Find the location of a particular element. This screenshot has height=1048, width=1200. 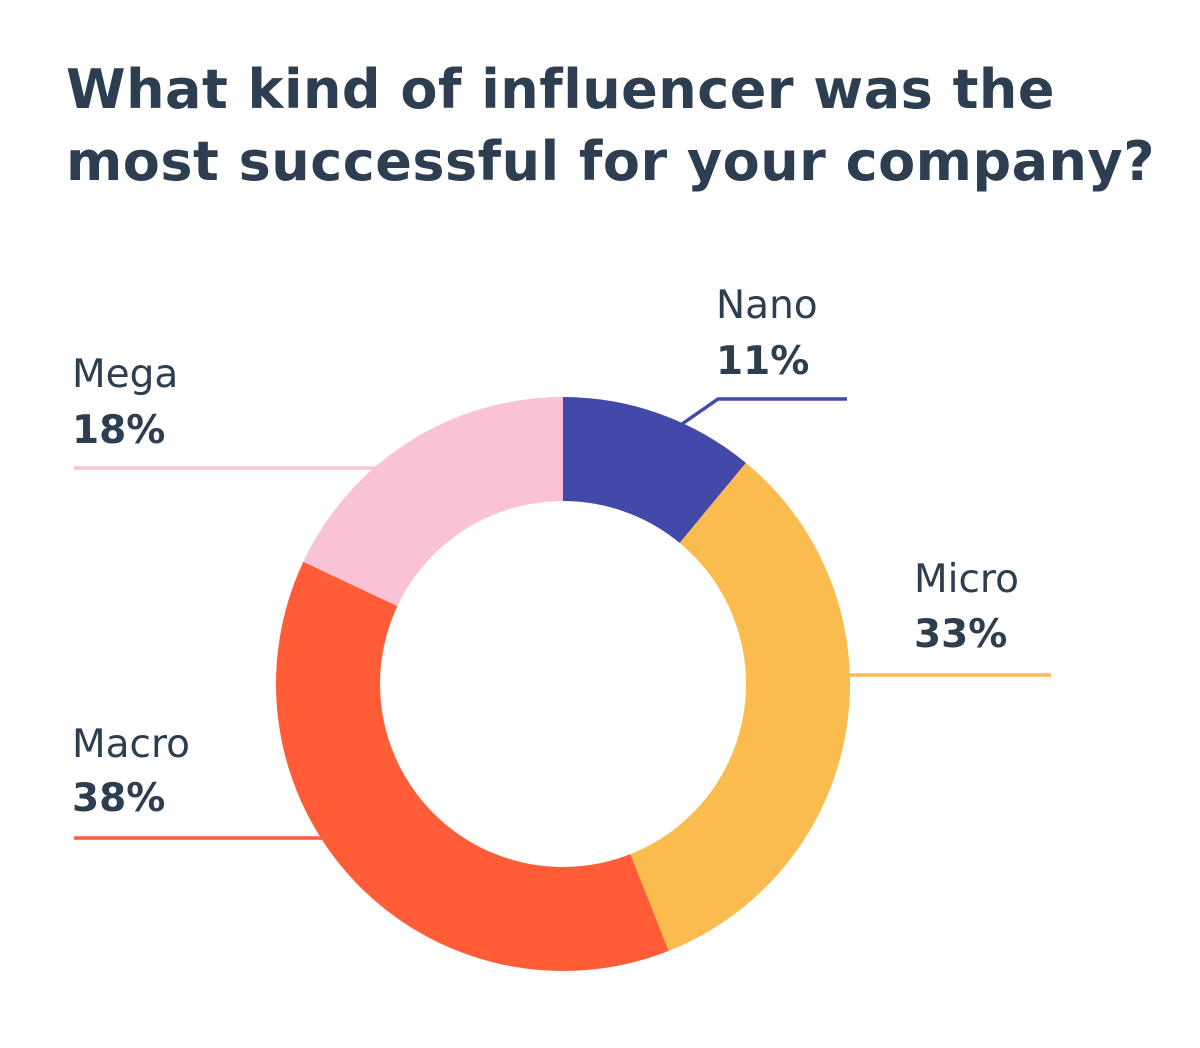

chart-title-line-2: most successful for your company? is located at coordinates (611, 161).